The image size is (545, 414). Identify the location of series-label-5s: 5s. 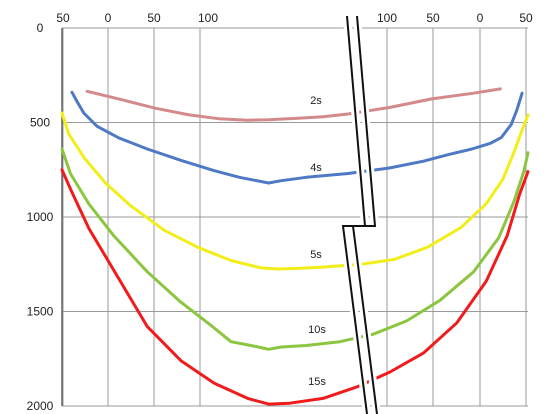
(316, 255).